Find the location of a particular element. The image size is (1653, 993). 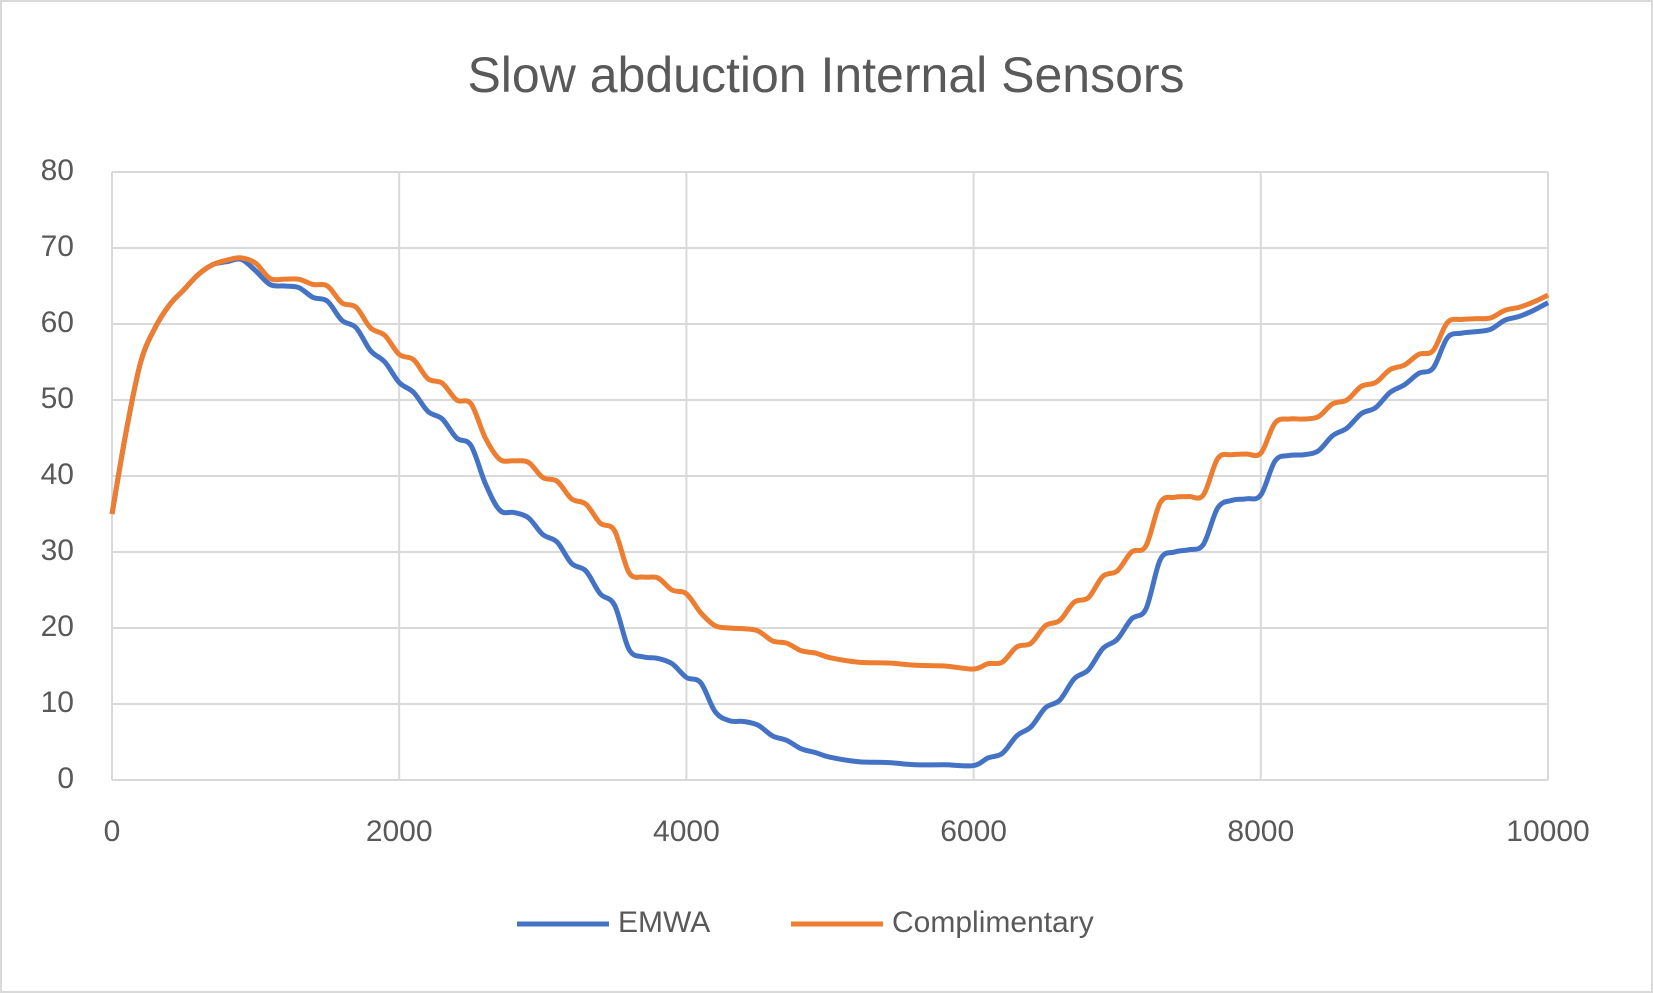

y-tick-label: 40 is located at coordinates (57, 474).